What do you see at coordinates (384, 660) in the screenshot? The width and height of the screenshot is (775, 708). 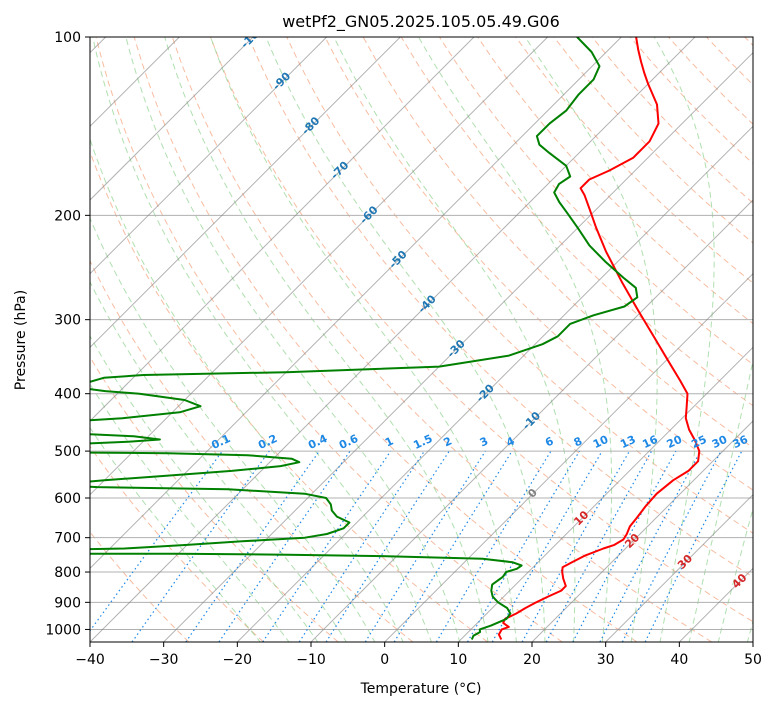 I see `x-tick-label: 0` at bounding box center [384, 660].